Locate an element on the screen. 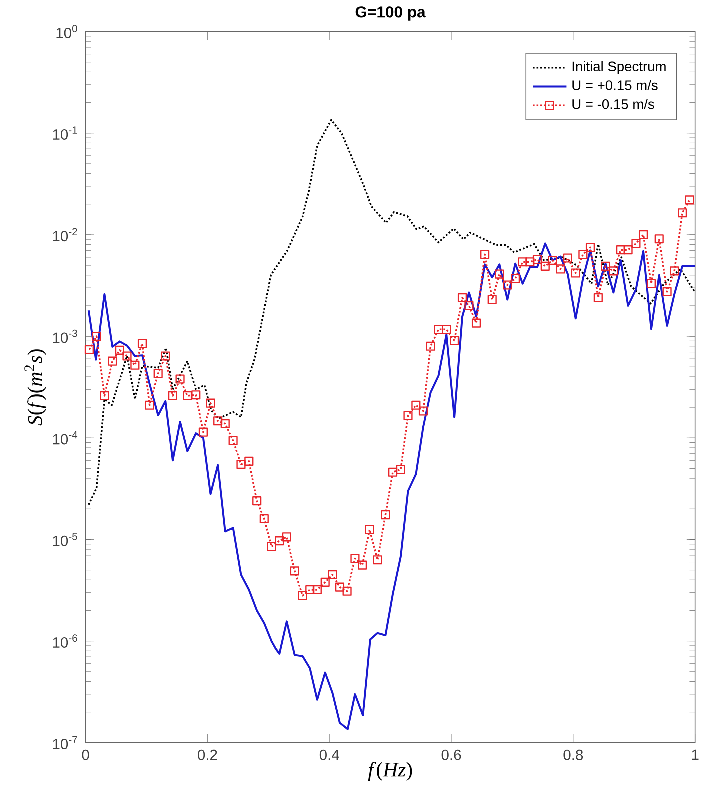 This screenshot has width=706, height=807. y-tick-label: 10$^{-4}$ is located at coordinates (65, 438).